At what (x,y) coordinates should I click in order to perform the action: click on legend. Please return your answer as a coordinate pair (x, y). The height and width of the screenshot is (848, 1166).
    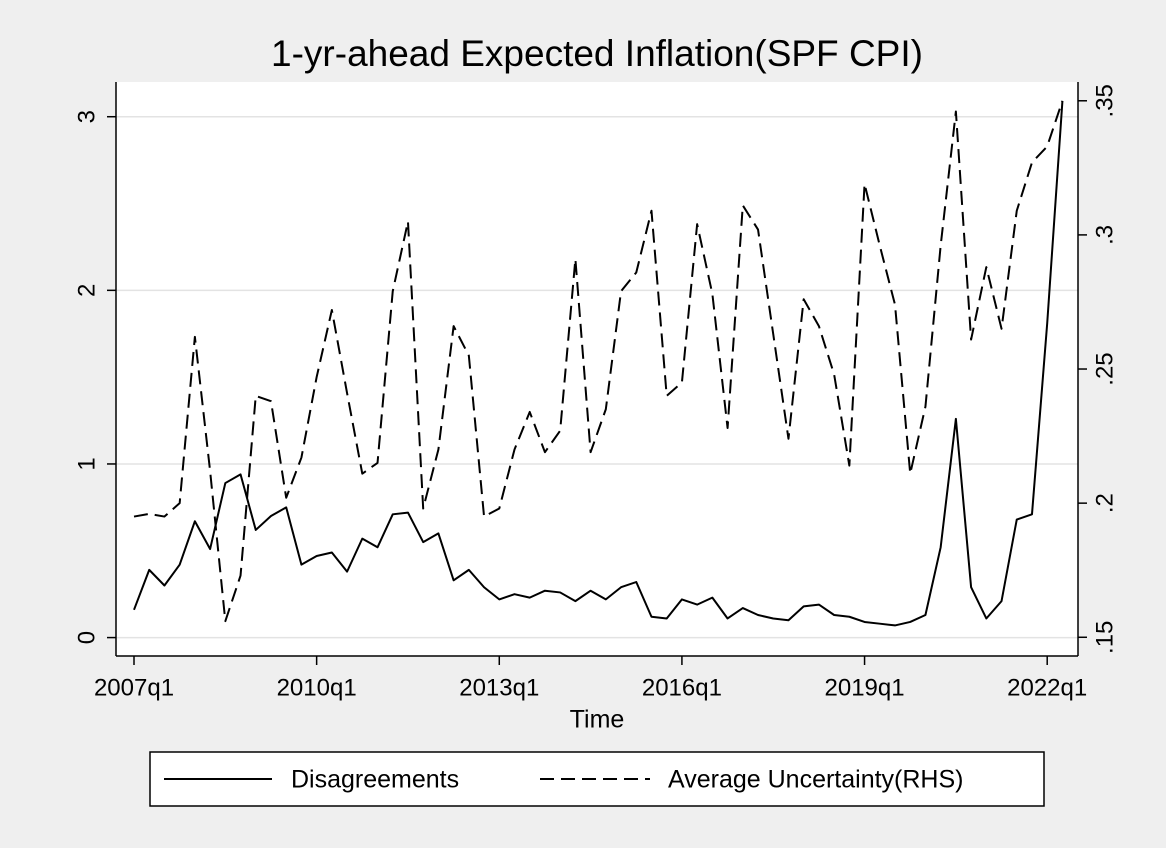
    Looking at the image, I should click on (597, 779).